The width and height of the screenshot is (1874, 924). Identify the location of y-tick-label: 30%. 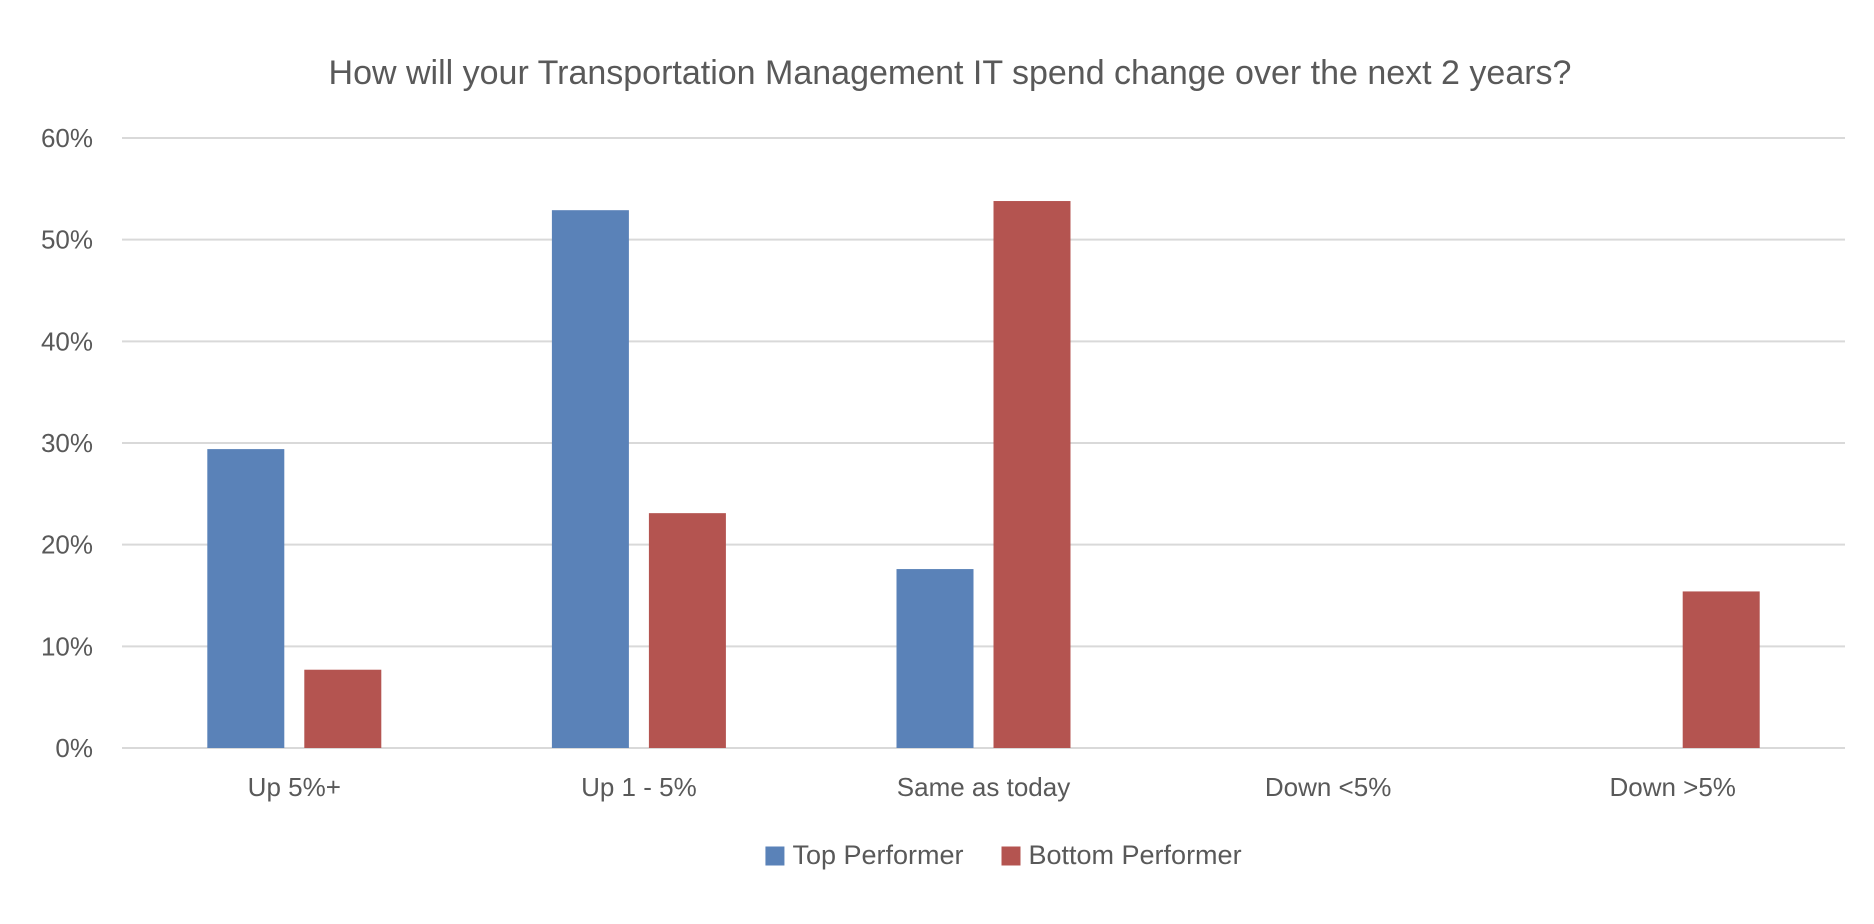
(67, 443).